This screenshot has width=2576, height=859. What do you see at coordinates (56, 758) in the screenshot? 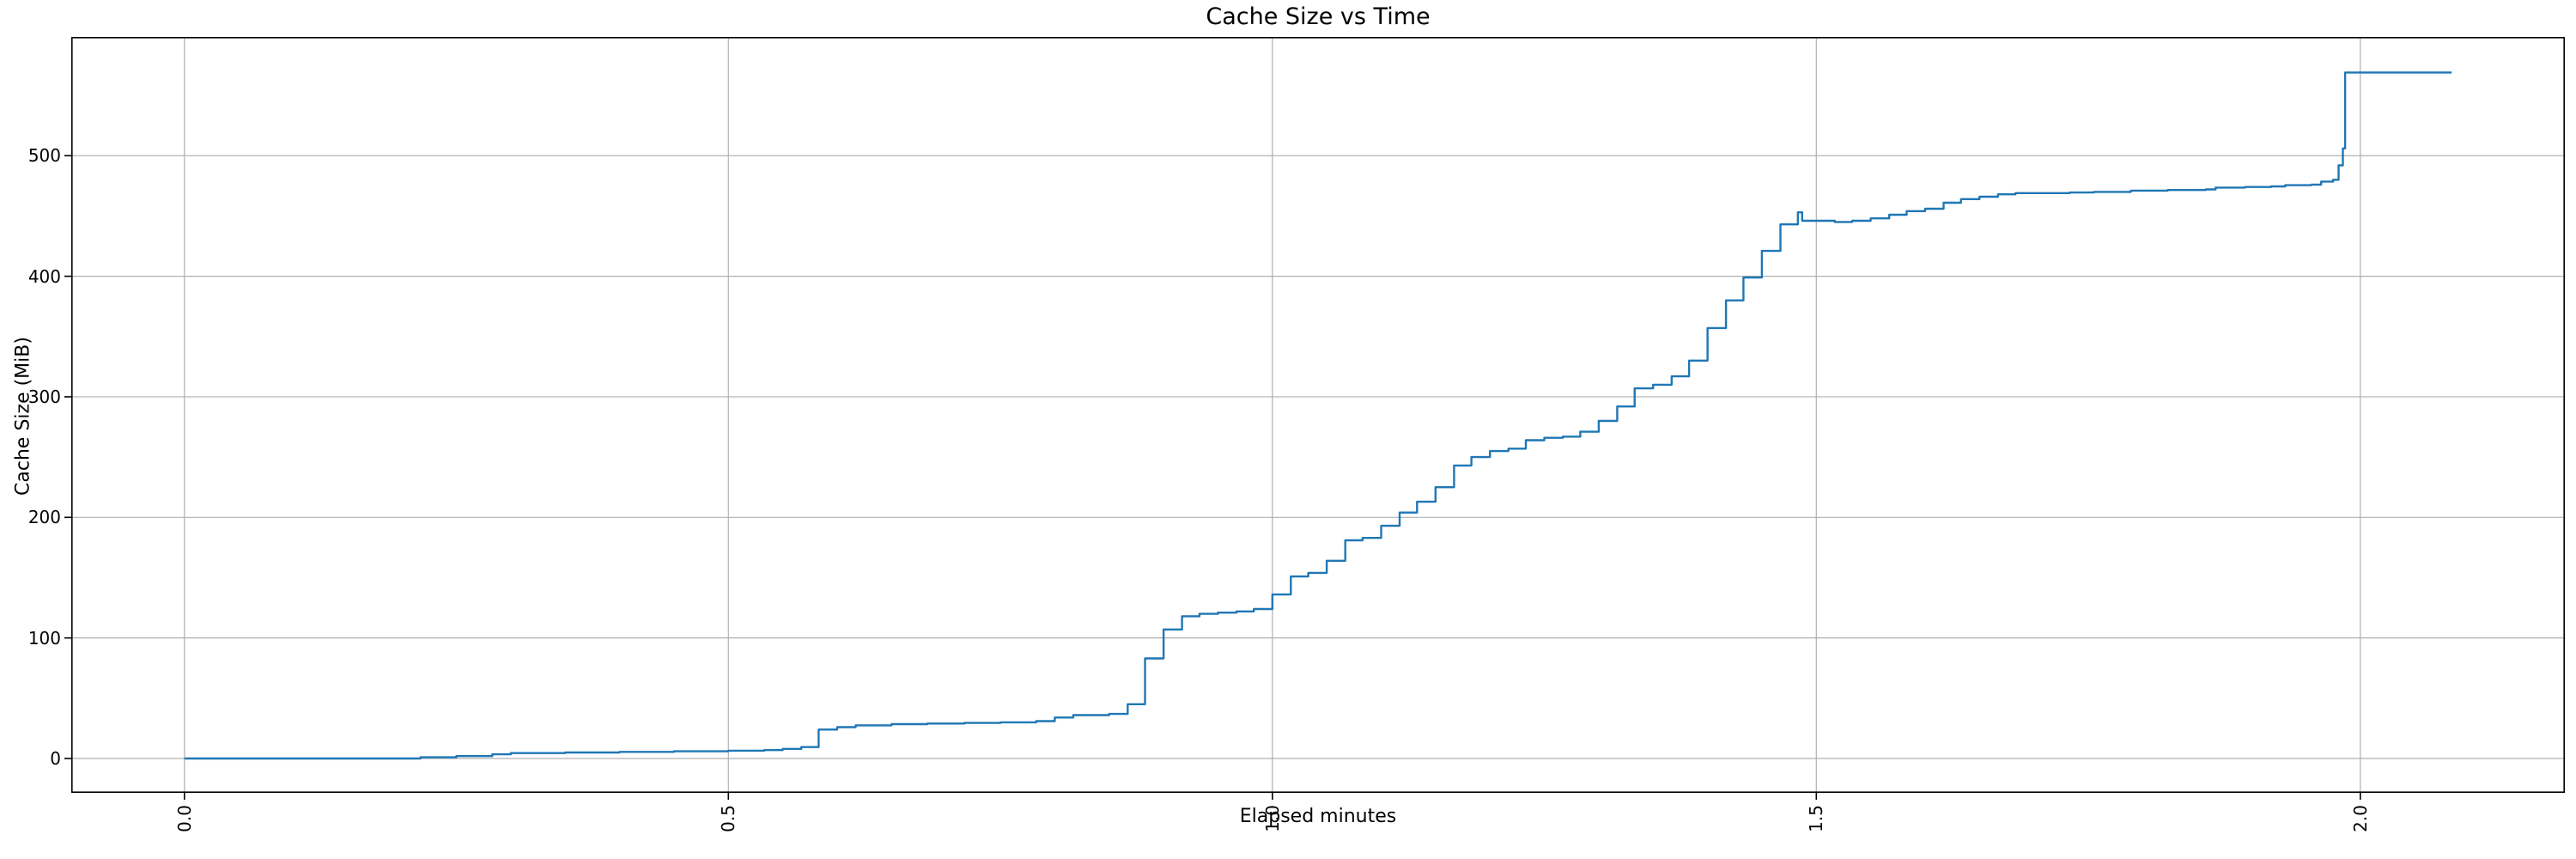
I see `y-tick-label: 0` at bounding box center [56, 758].